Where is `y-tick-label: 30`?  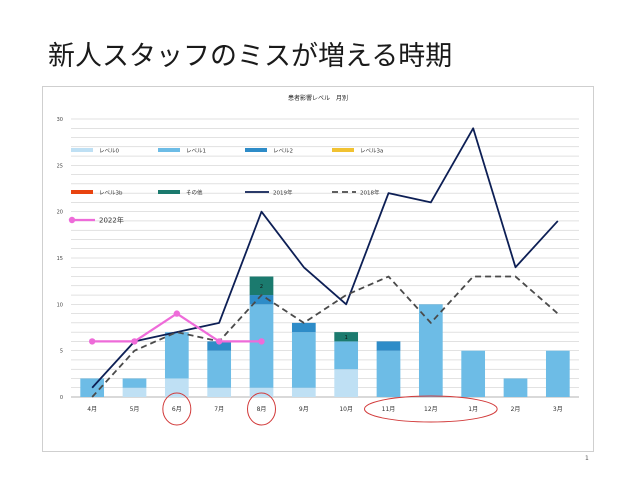
y-tick-label: 30 is located at coordinates (60, 120).